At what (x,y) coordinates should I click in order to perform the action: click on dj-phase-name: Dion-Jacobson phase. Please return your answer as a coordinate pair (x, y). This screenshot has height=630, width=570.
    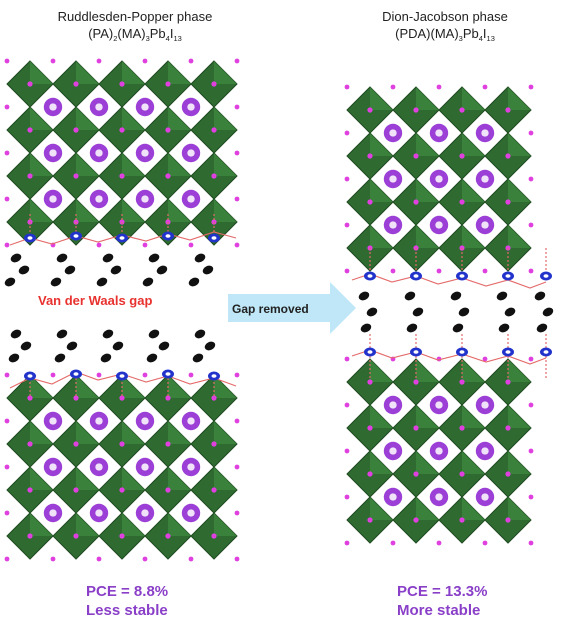
    Looking at the image, I should click on (445, 16).